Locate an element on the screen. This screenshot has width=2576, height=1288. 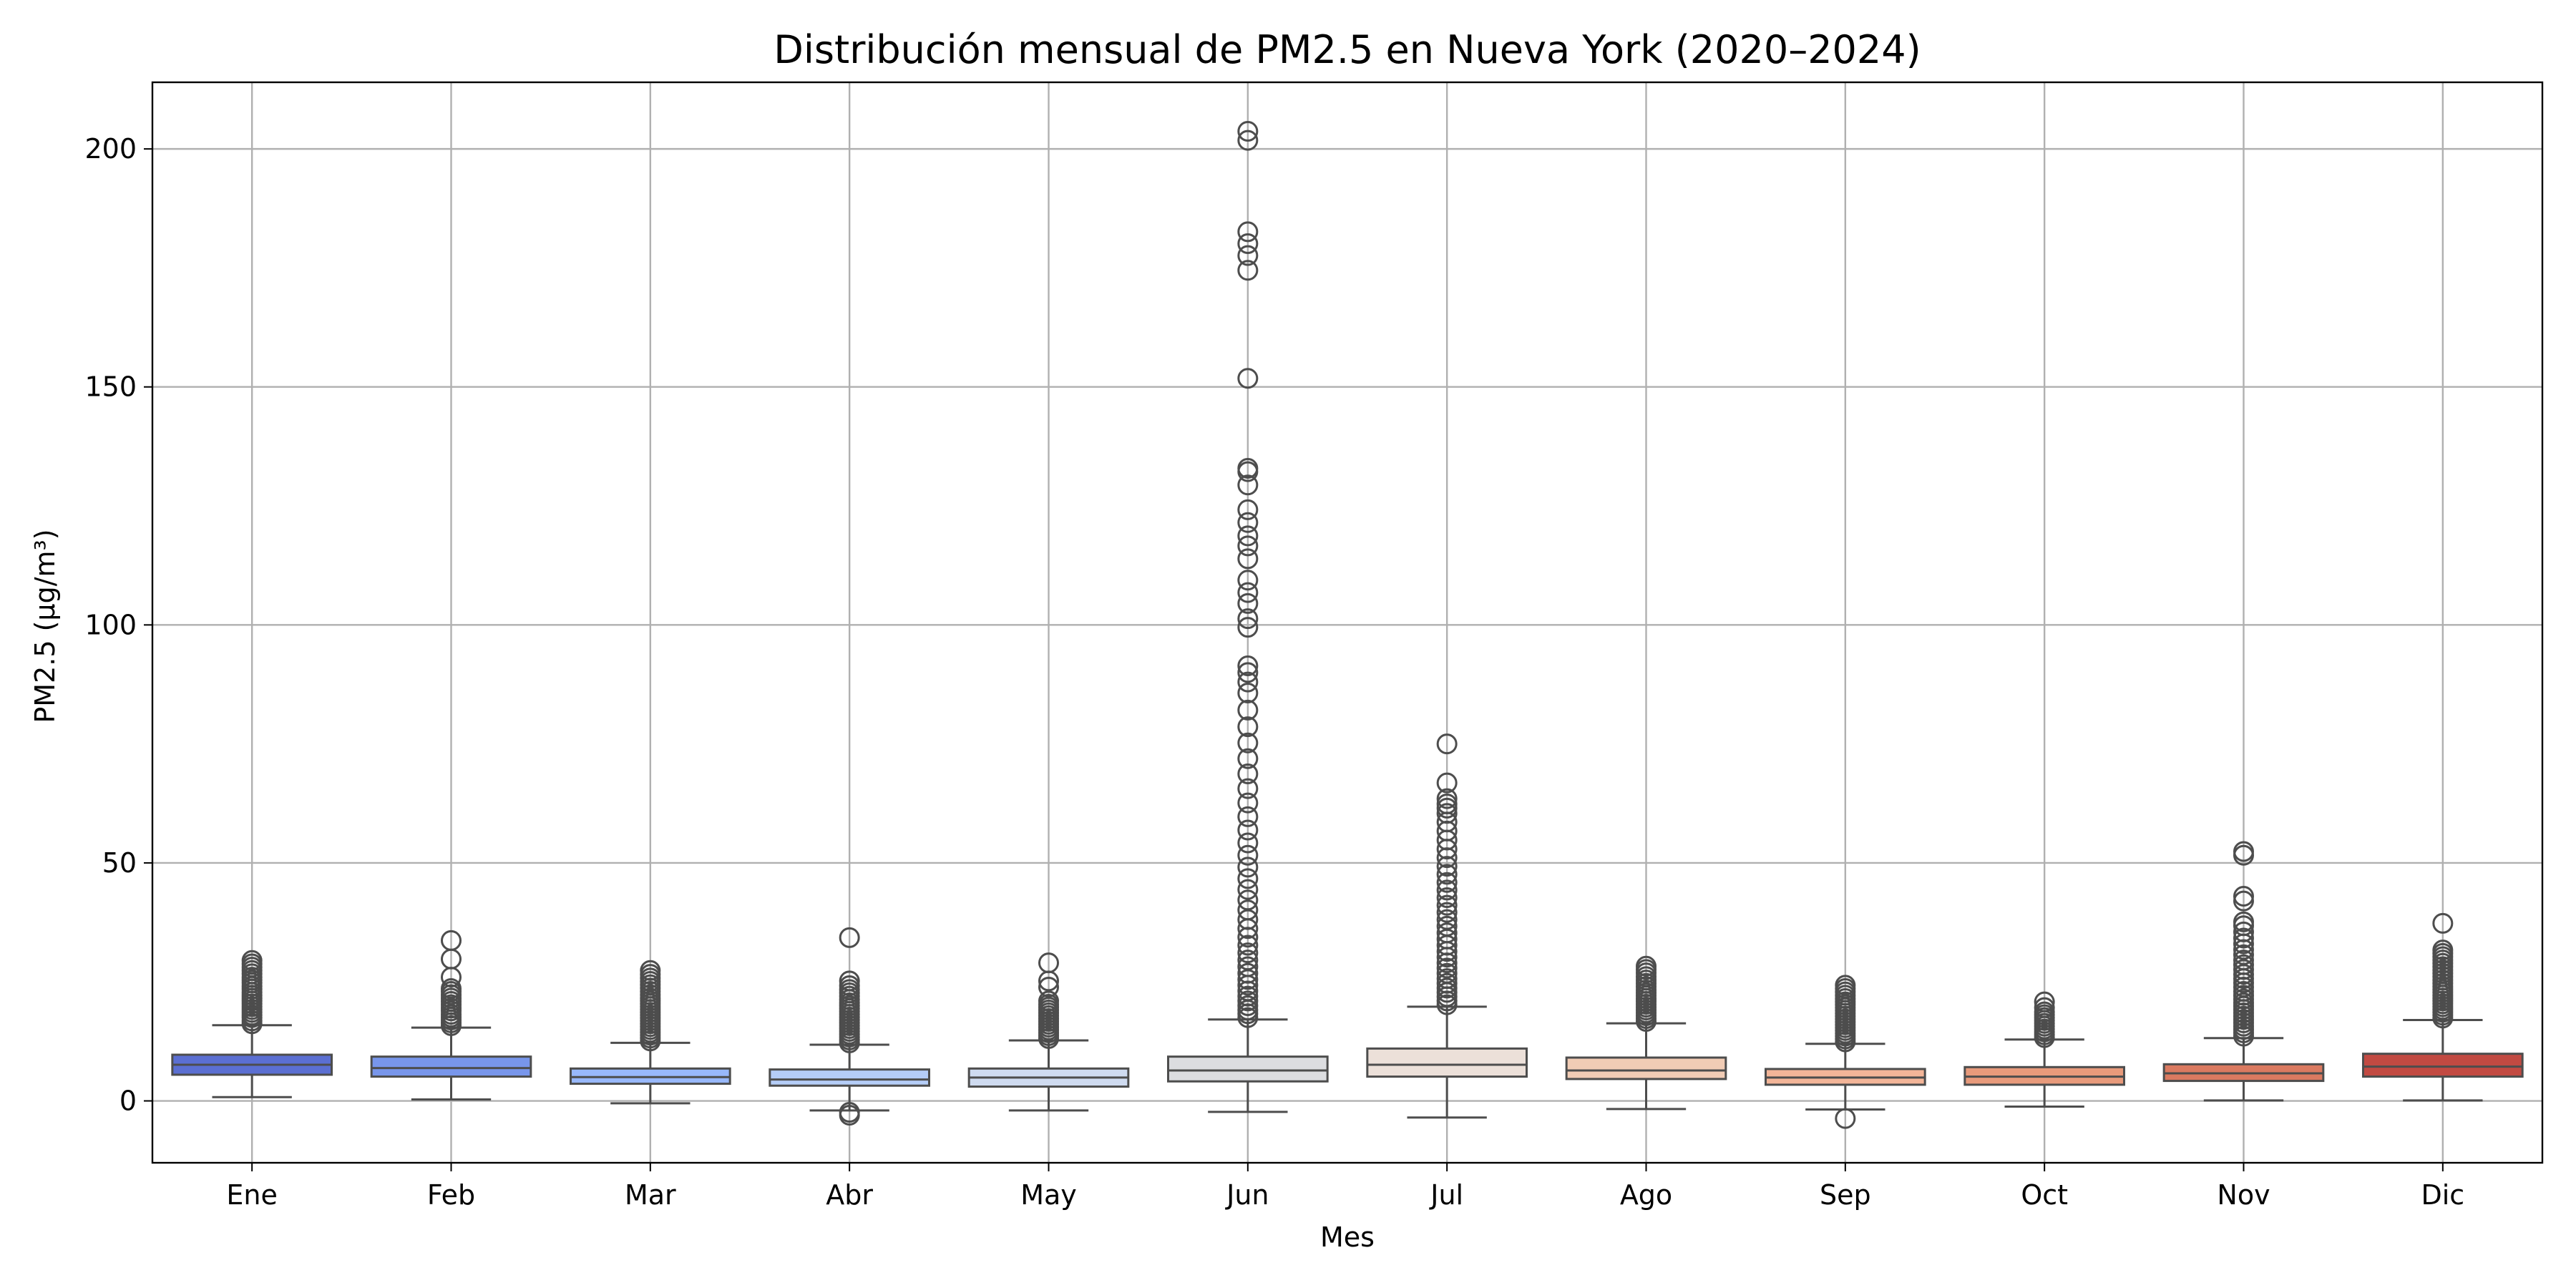
box-ago is located at coordinates (1646, 1033).